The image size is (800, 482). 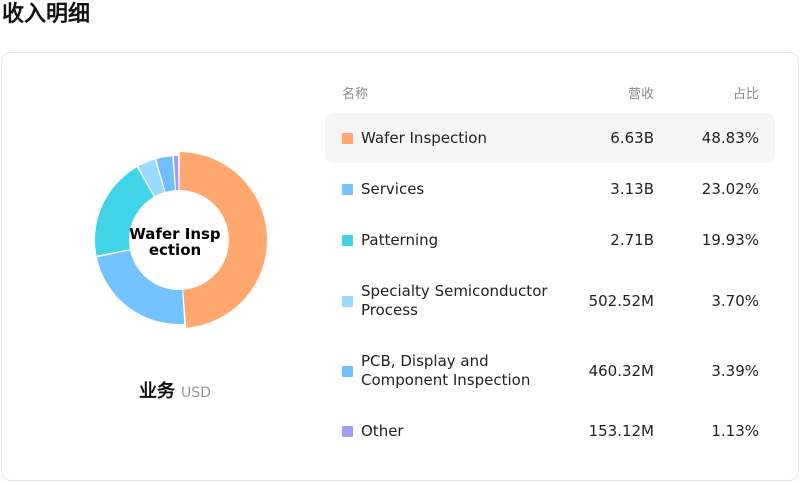 What do you see at coordinates (730, 137) in the screenshot?
I see `segment-share: 48.83%` at bounding box center [730, 137].